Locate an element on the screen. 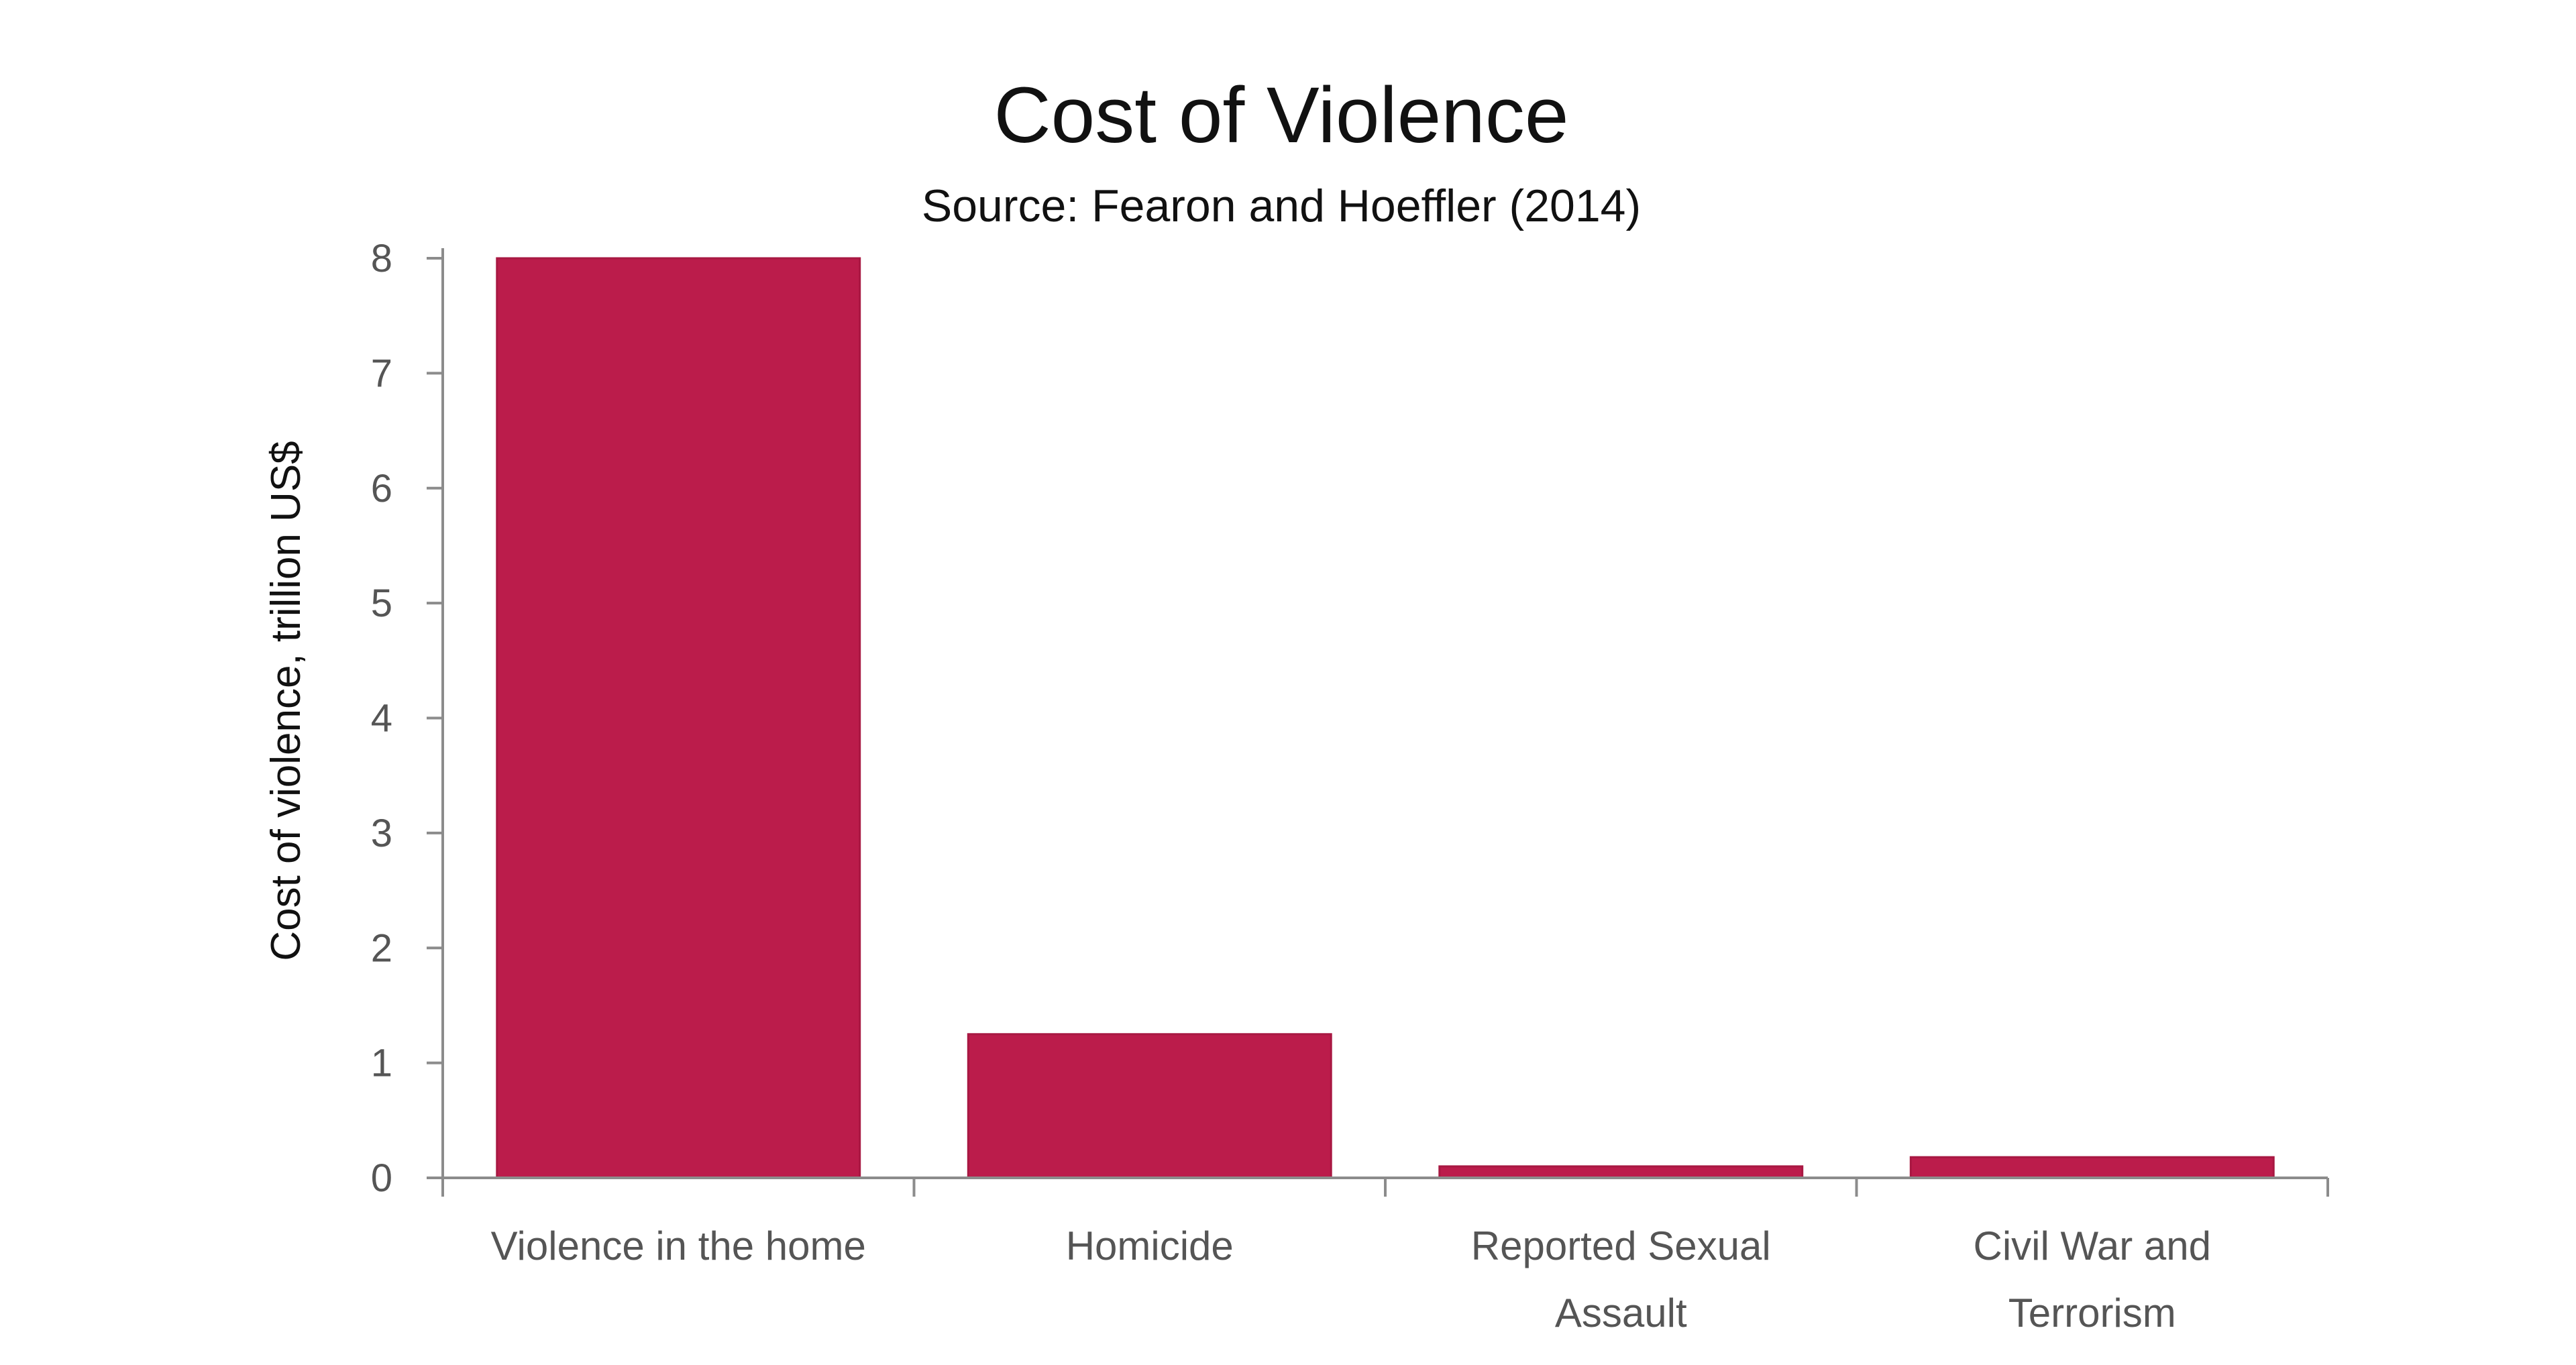  x-tick-label-line: Homicide is located at coordinates (1150, 1245).